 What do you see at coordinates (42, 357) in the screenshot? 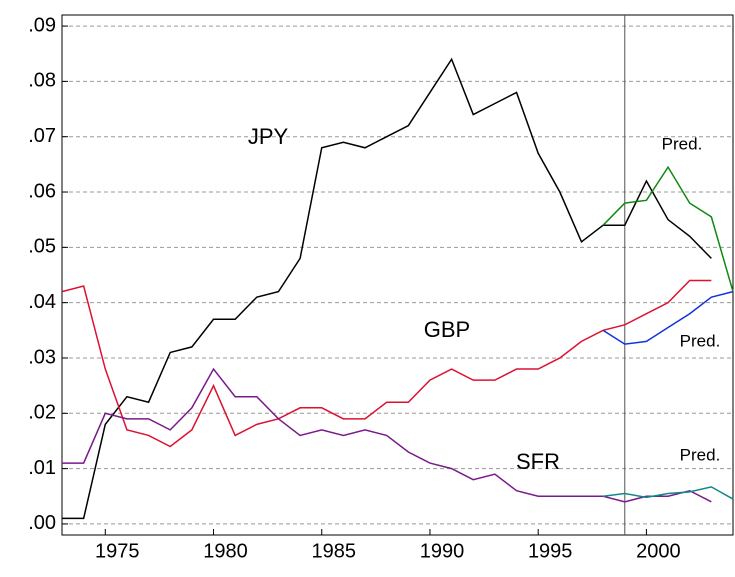
I see `y-tick-label: .03` at bounding box center [42, 357].